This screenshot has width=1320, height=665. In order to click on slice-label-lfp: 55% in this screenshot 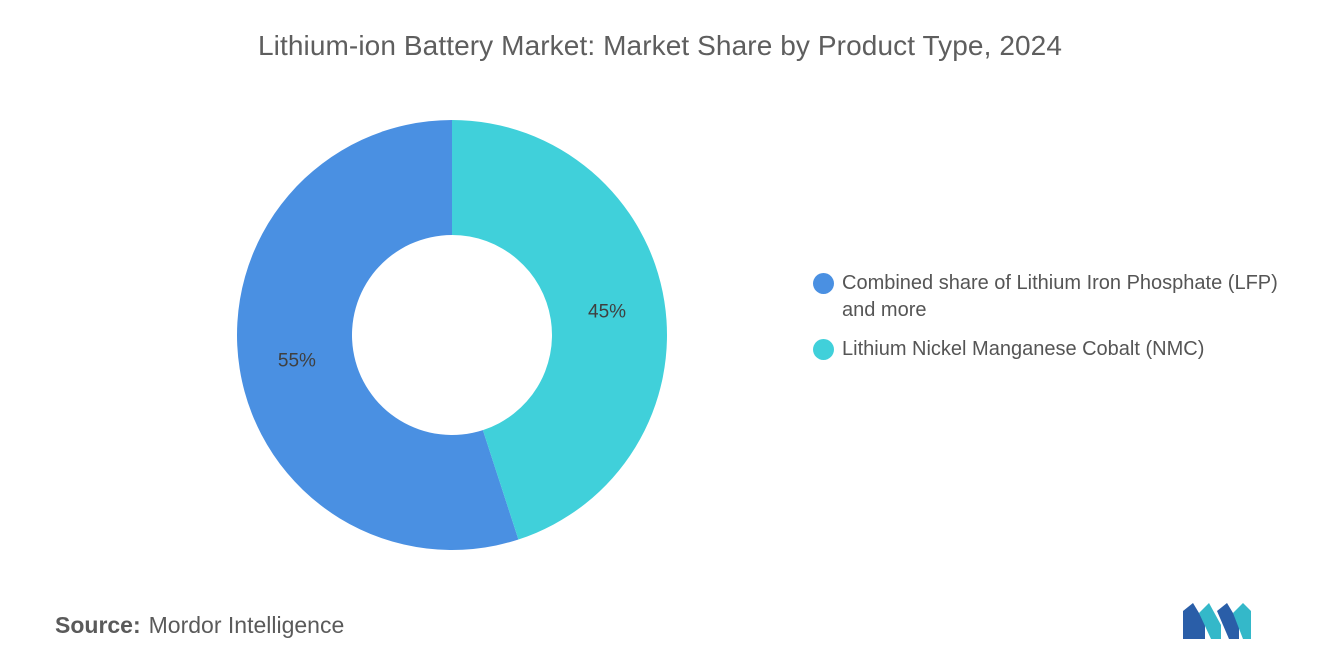, I will do `click(297, 361)`.